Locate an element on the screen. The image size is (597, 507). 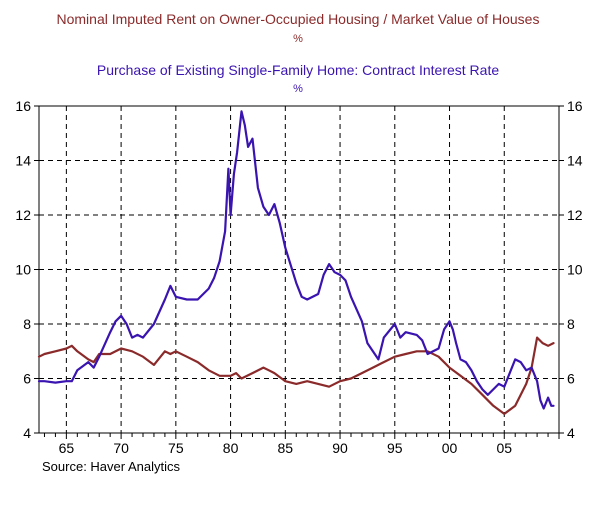
x-tick-label-85: 85 is located at coordinates (286, 448).